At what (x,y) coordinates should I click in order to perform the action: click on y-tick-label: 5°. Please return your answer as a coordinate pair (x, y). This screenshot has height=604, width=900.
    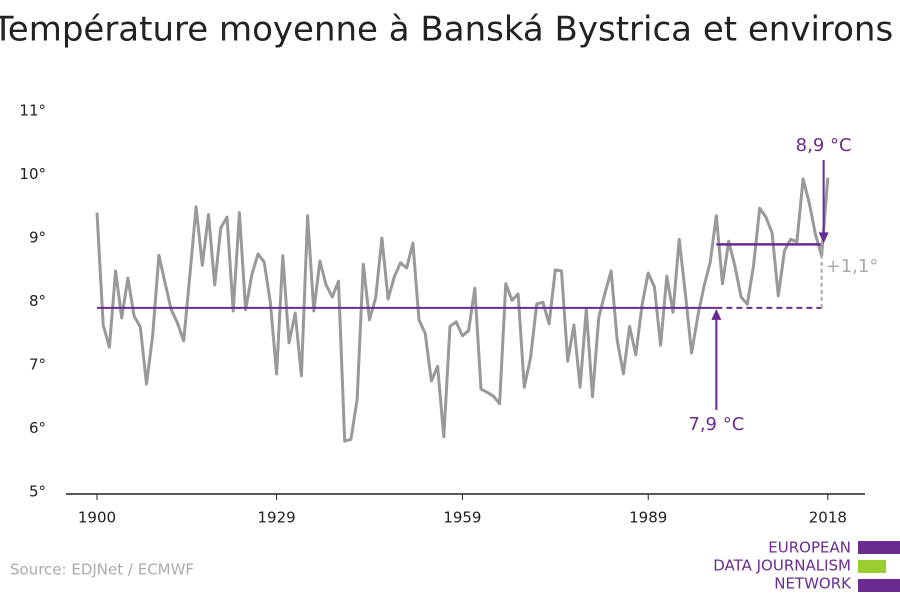
    Looking at the image, I should click on (37, 492).